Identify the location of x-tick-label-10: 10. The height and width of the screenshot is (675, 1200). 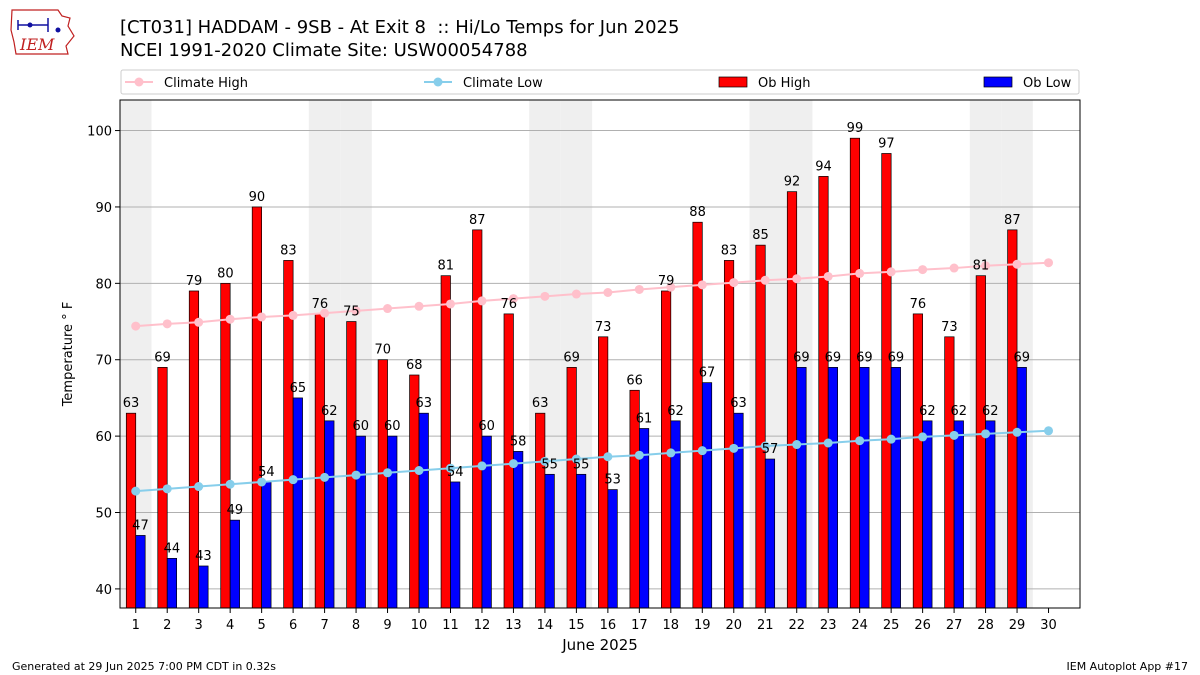
(419, 625).